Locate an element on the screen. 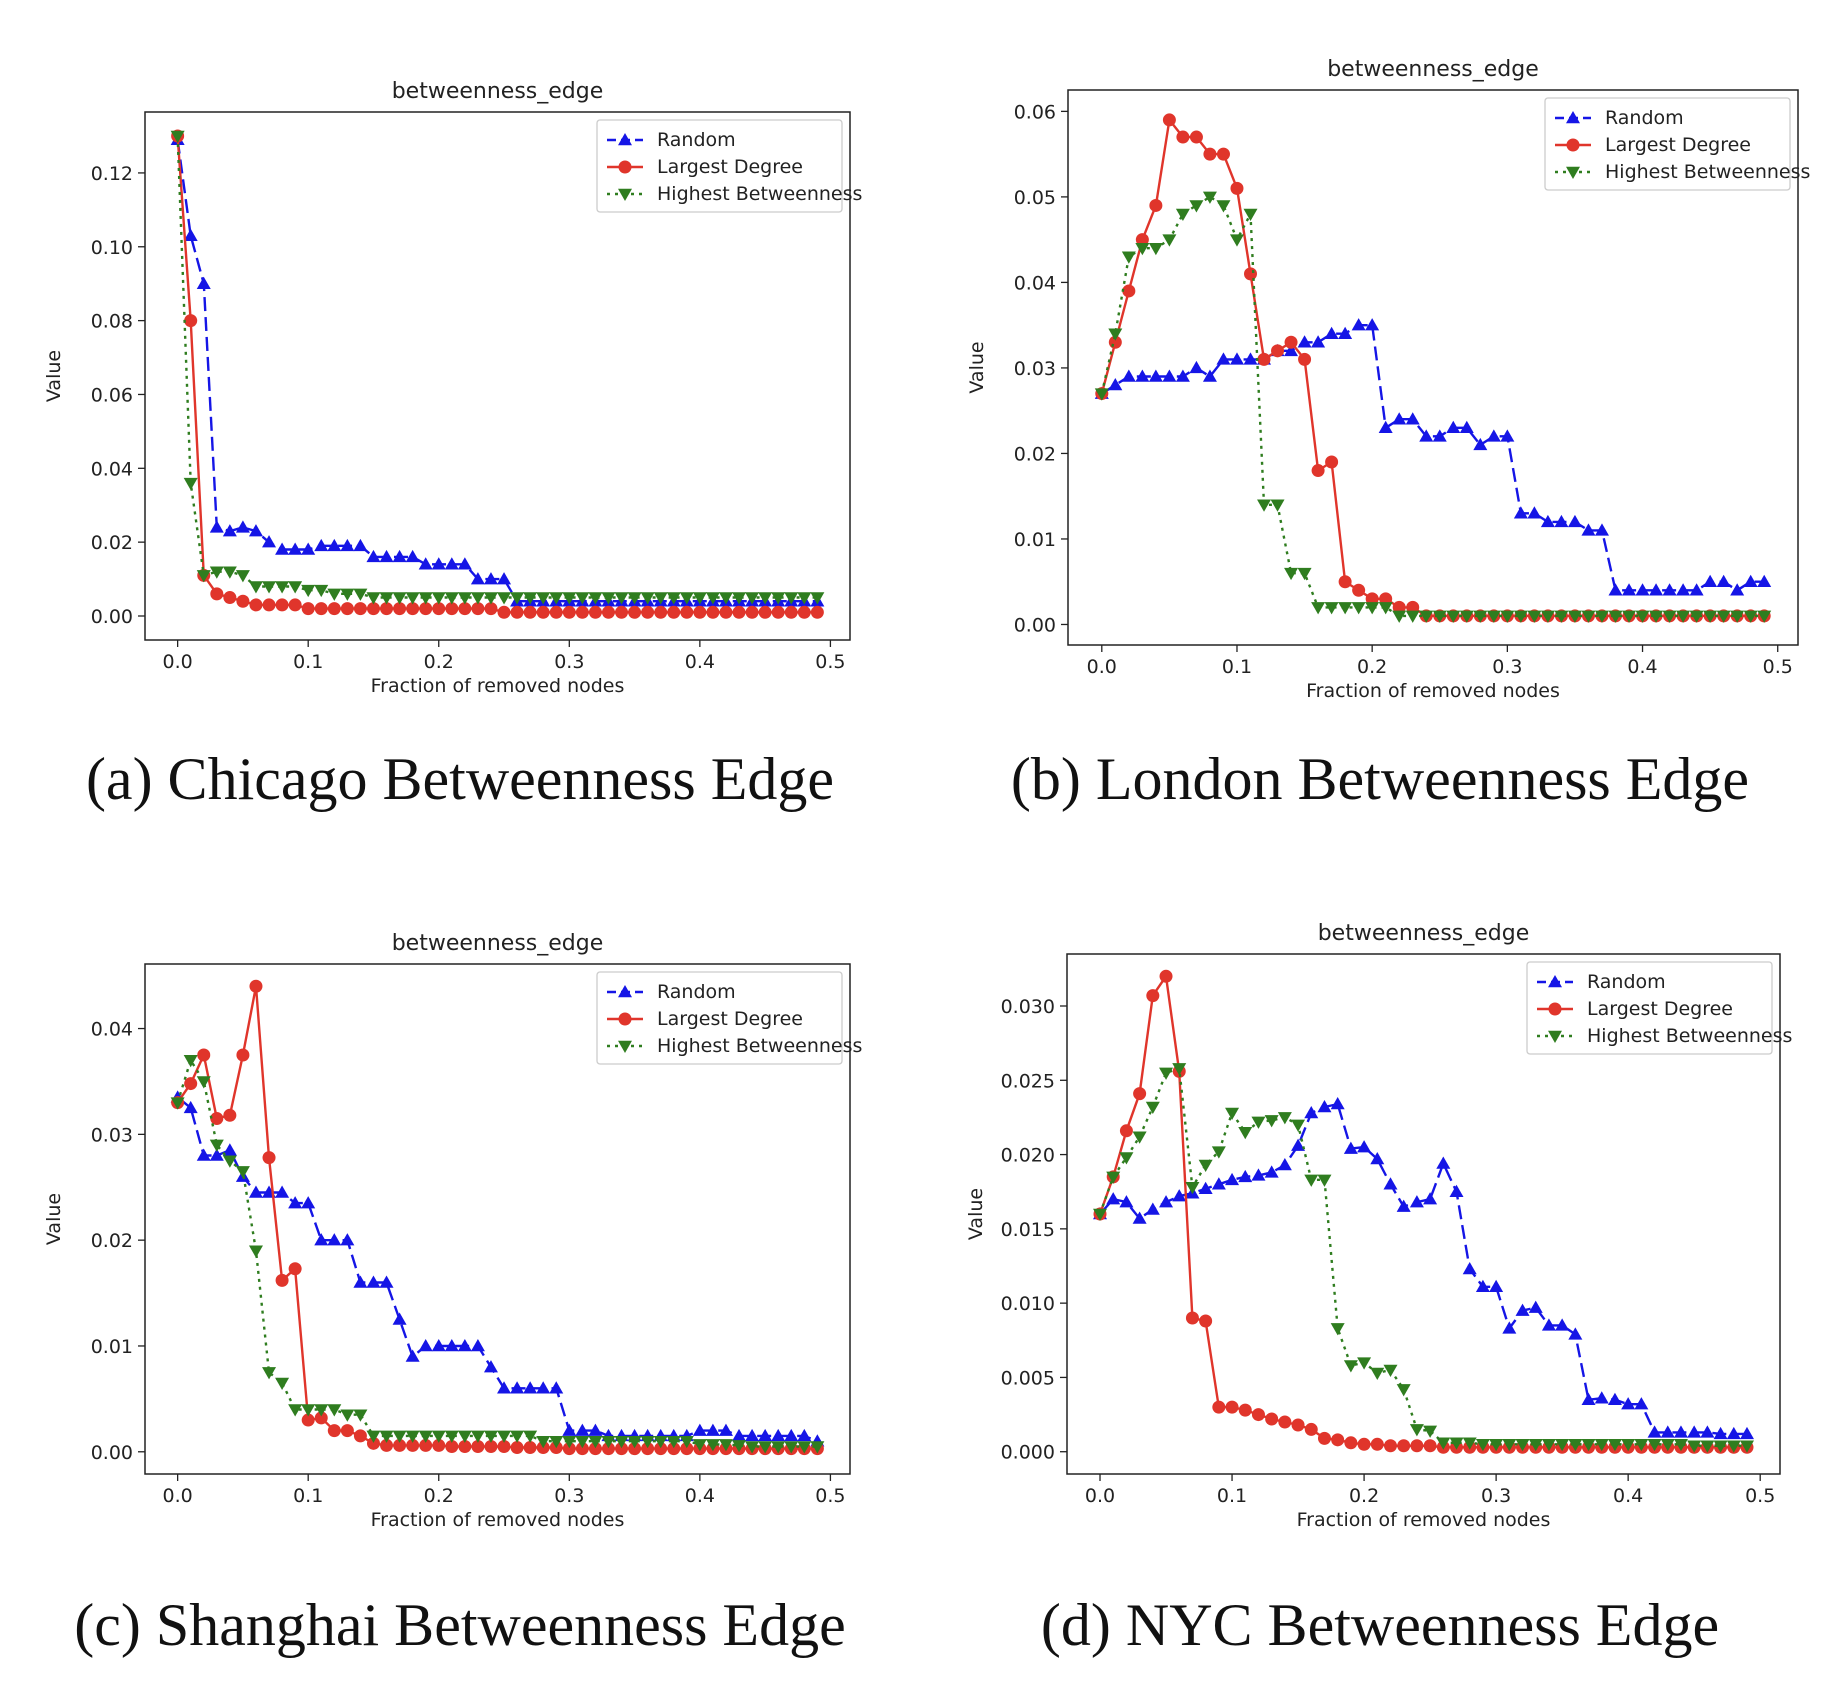 This screenshot has height=1692, width=1840. x-tick-label: 0.2 is located at coordinates (439, 1496).